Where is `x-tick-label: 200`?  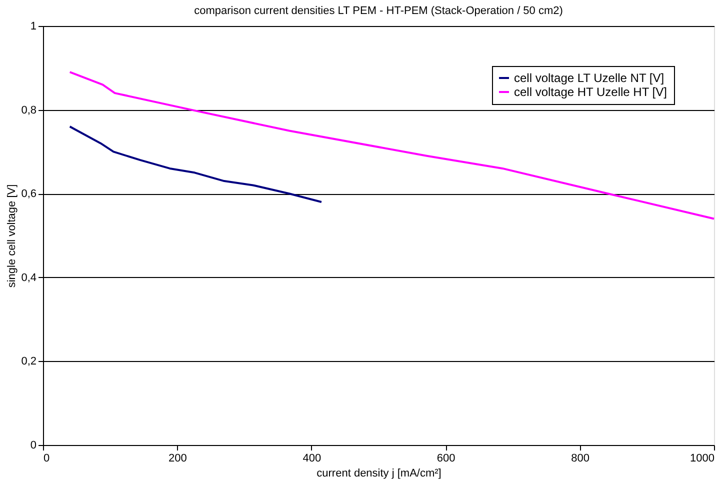 x-tick-label: 200 is located at coordinates (177, 458).